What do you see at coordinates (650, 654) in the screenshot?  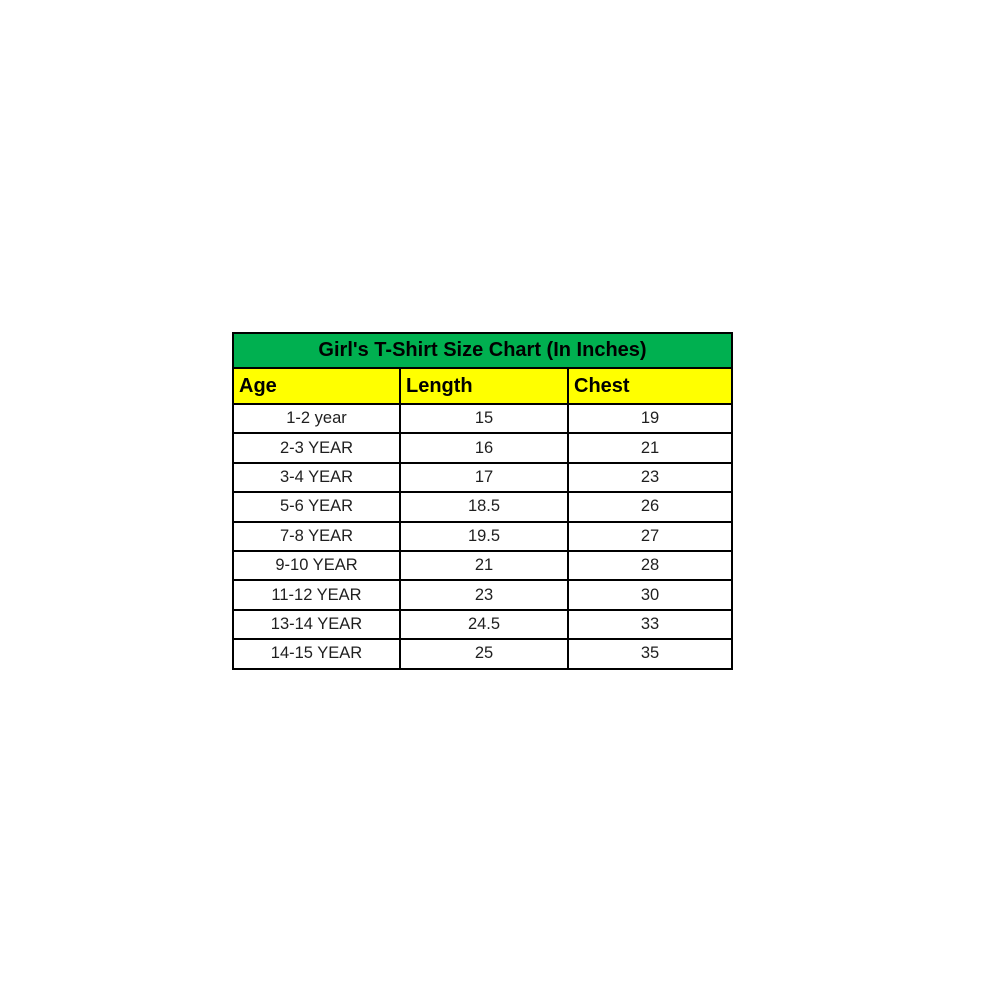 I see `cell-chest: 35` at bounding box center [650, 654].